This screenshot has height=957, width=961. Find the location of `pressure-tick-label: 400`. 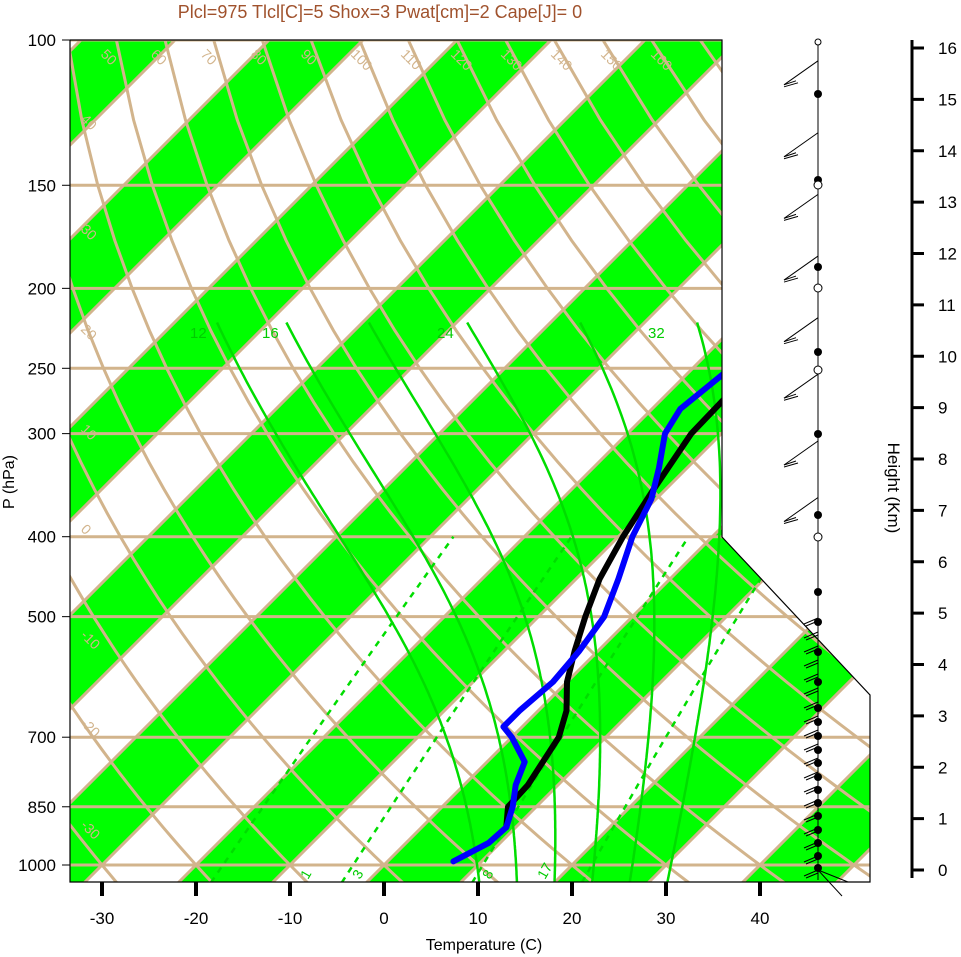

pressure-tick-label: 400 is located at coordinates (42, 537).